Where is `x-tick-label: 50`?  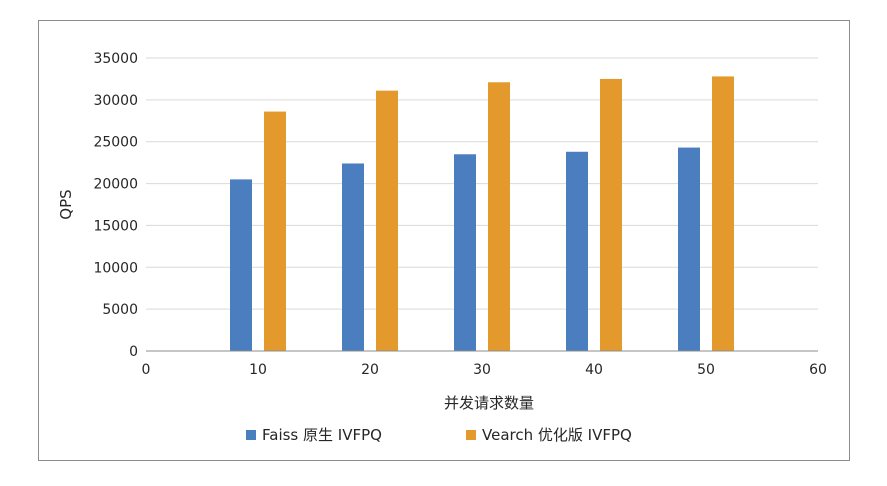
x-tick-label: 50 is located at coordinates (706, 370).